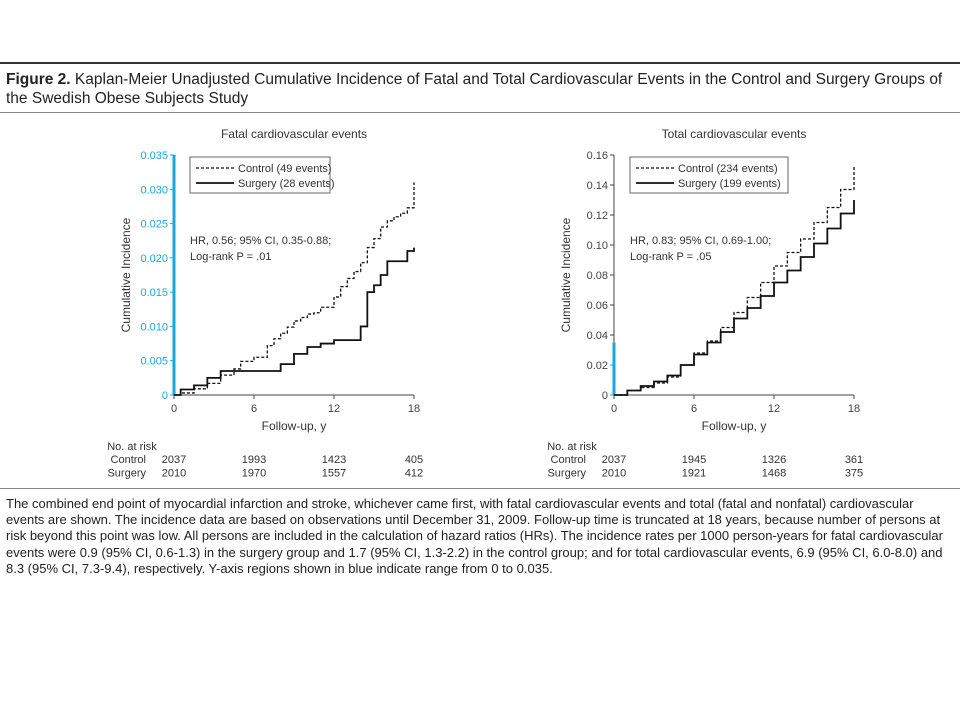 This screenshot has height=720, width=960. Describe the element at coordinates (154, 259) in the screenshot. I see `chart1-ytick-label: 0.020` at that location.